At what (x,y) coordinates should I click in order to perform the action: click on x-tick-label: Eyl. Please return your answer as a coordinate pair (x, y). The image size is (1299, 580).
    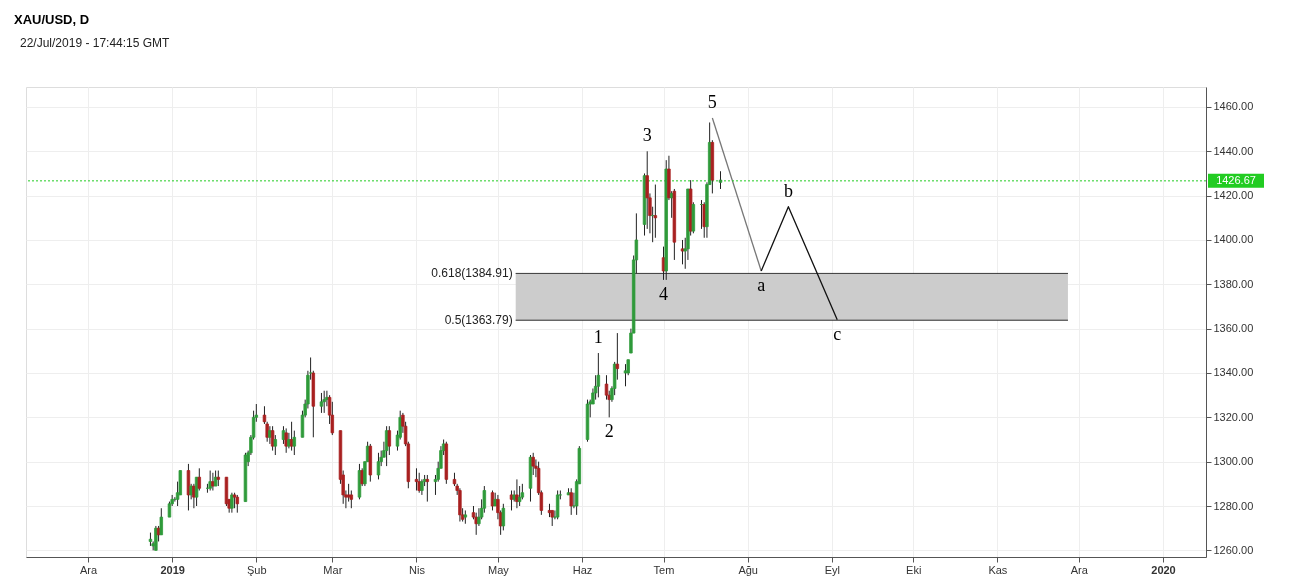
    Looking at the image, I should click on (832, 569).